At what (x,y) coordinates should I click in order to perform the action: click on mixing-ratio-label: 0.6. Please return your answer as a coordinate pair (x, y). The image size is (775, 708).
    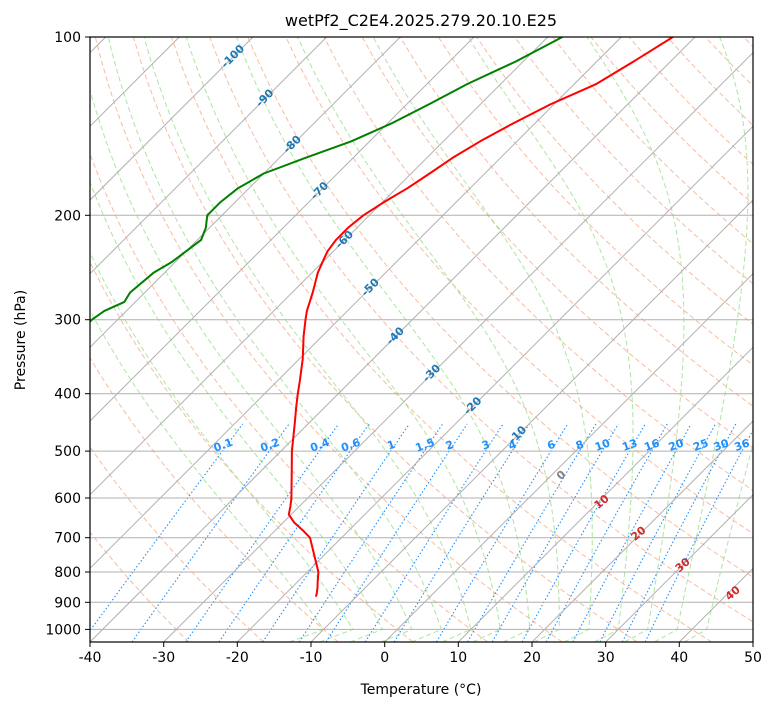
    Looking at the image, I should click on (350, 445).